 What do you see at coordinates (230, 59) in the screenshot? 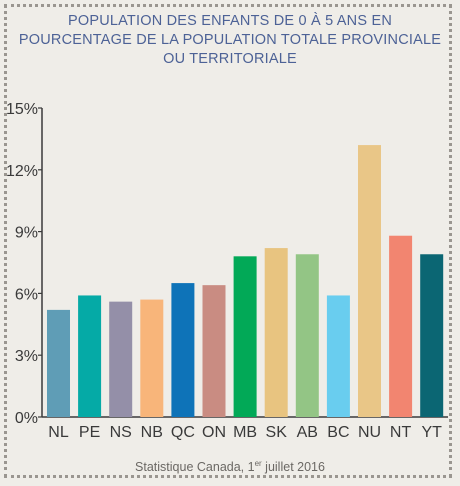
I see `chart-title-line-3: OU TERRITORIALE` at bounding box center [230, 59].